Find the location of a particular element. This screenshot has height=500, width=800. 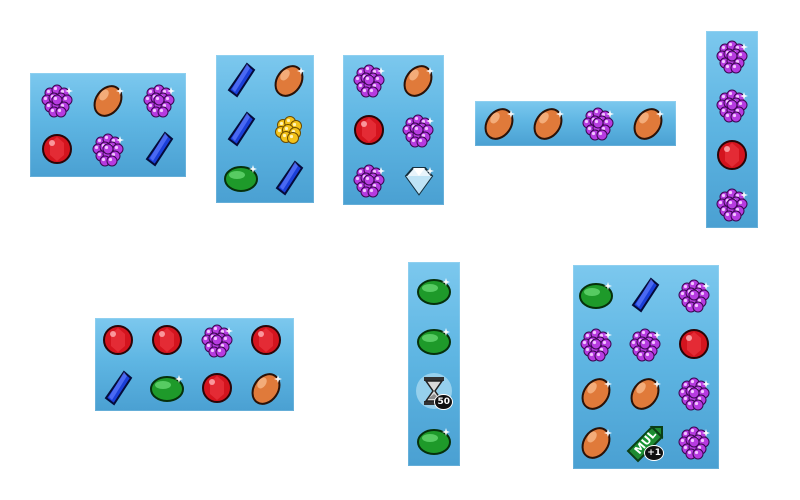

white-diamond-gem is located at coordinates (418, 180).